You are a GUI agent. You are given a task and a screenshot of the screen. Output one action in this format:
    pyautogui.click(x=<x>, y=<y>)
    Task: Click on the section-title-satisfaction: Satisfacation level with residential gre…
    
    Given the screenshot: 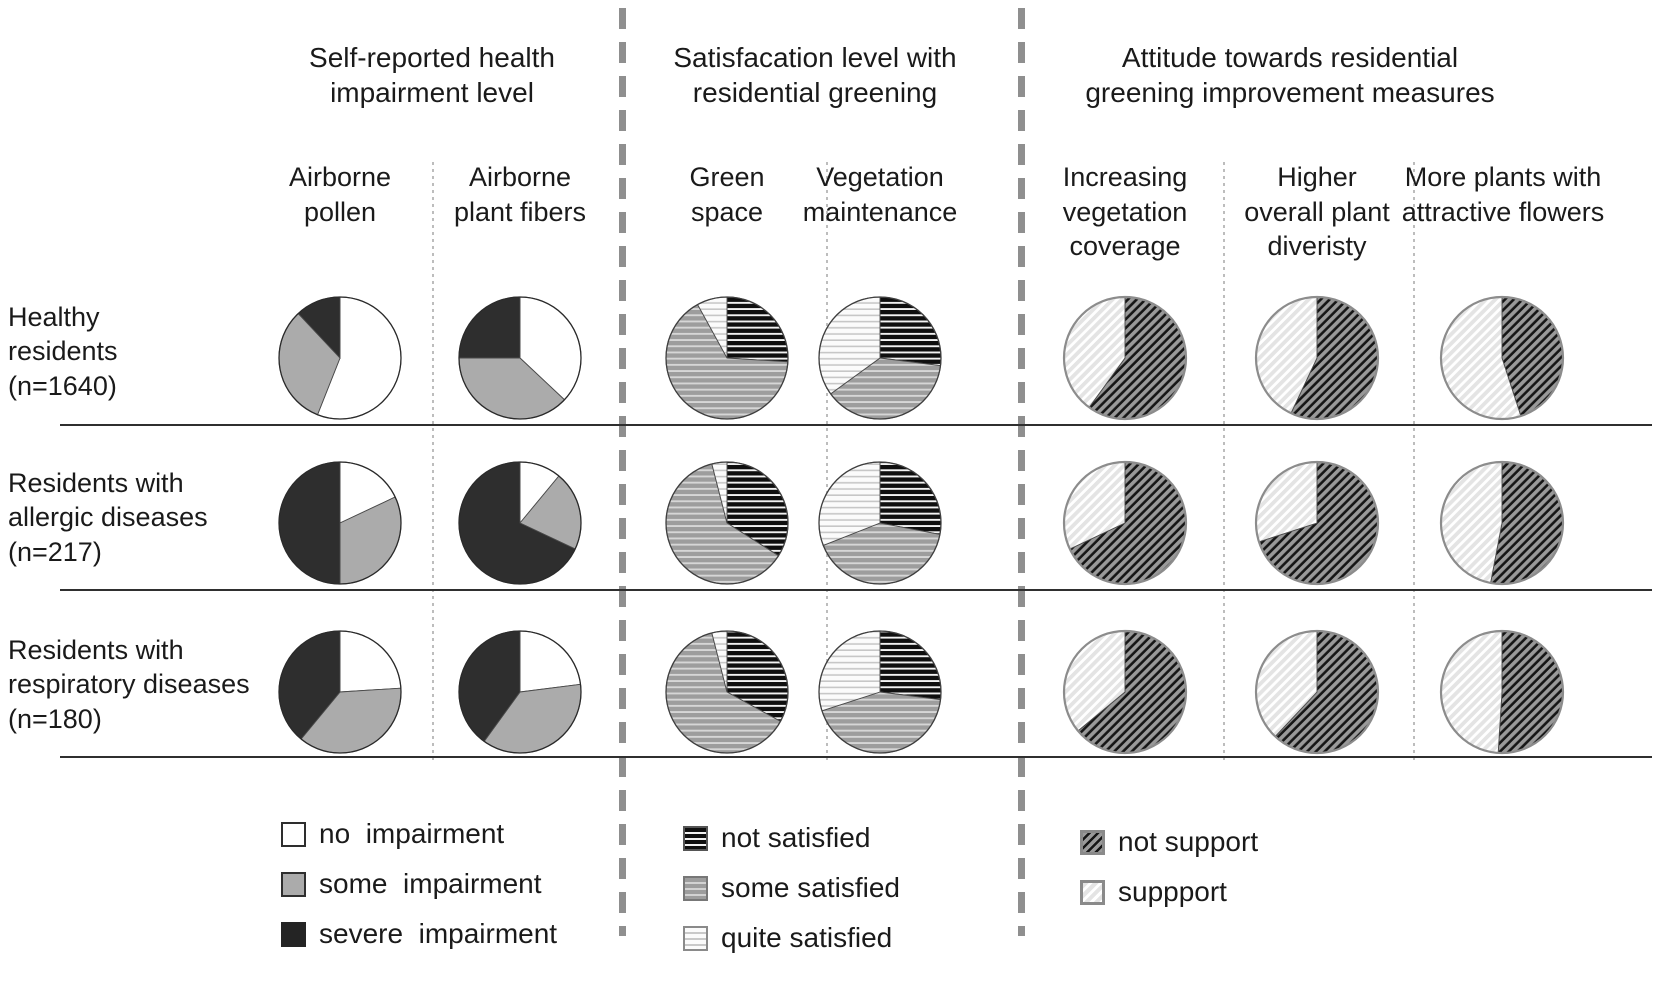 What is the action you would take?
    pyautogui.click(x=815, y=75)
    